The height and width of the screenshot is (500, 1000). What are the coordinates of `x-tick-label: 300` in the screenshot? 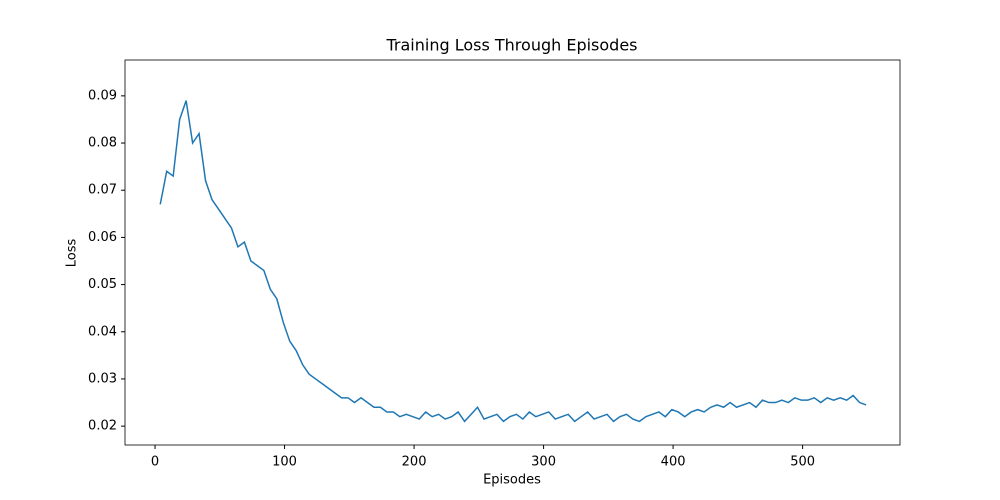 It's located at (543, 462).